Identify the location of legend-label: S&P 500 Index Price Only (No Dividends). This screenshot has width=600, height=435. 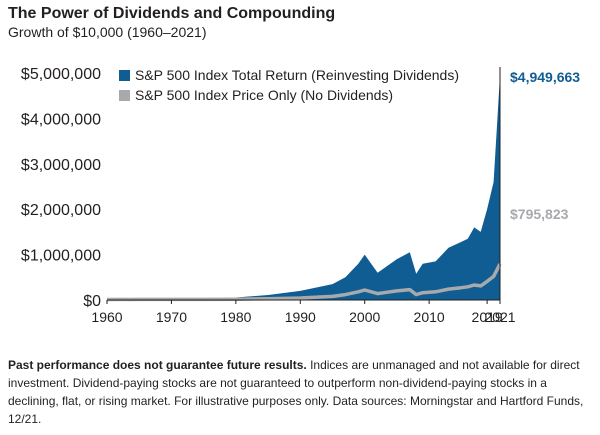
(264, 95).